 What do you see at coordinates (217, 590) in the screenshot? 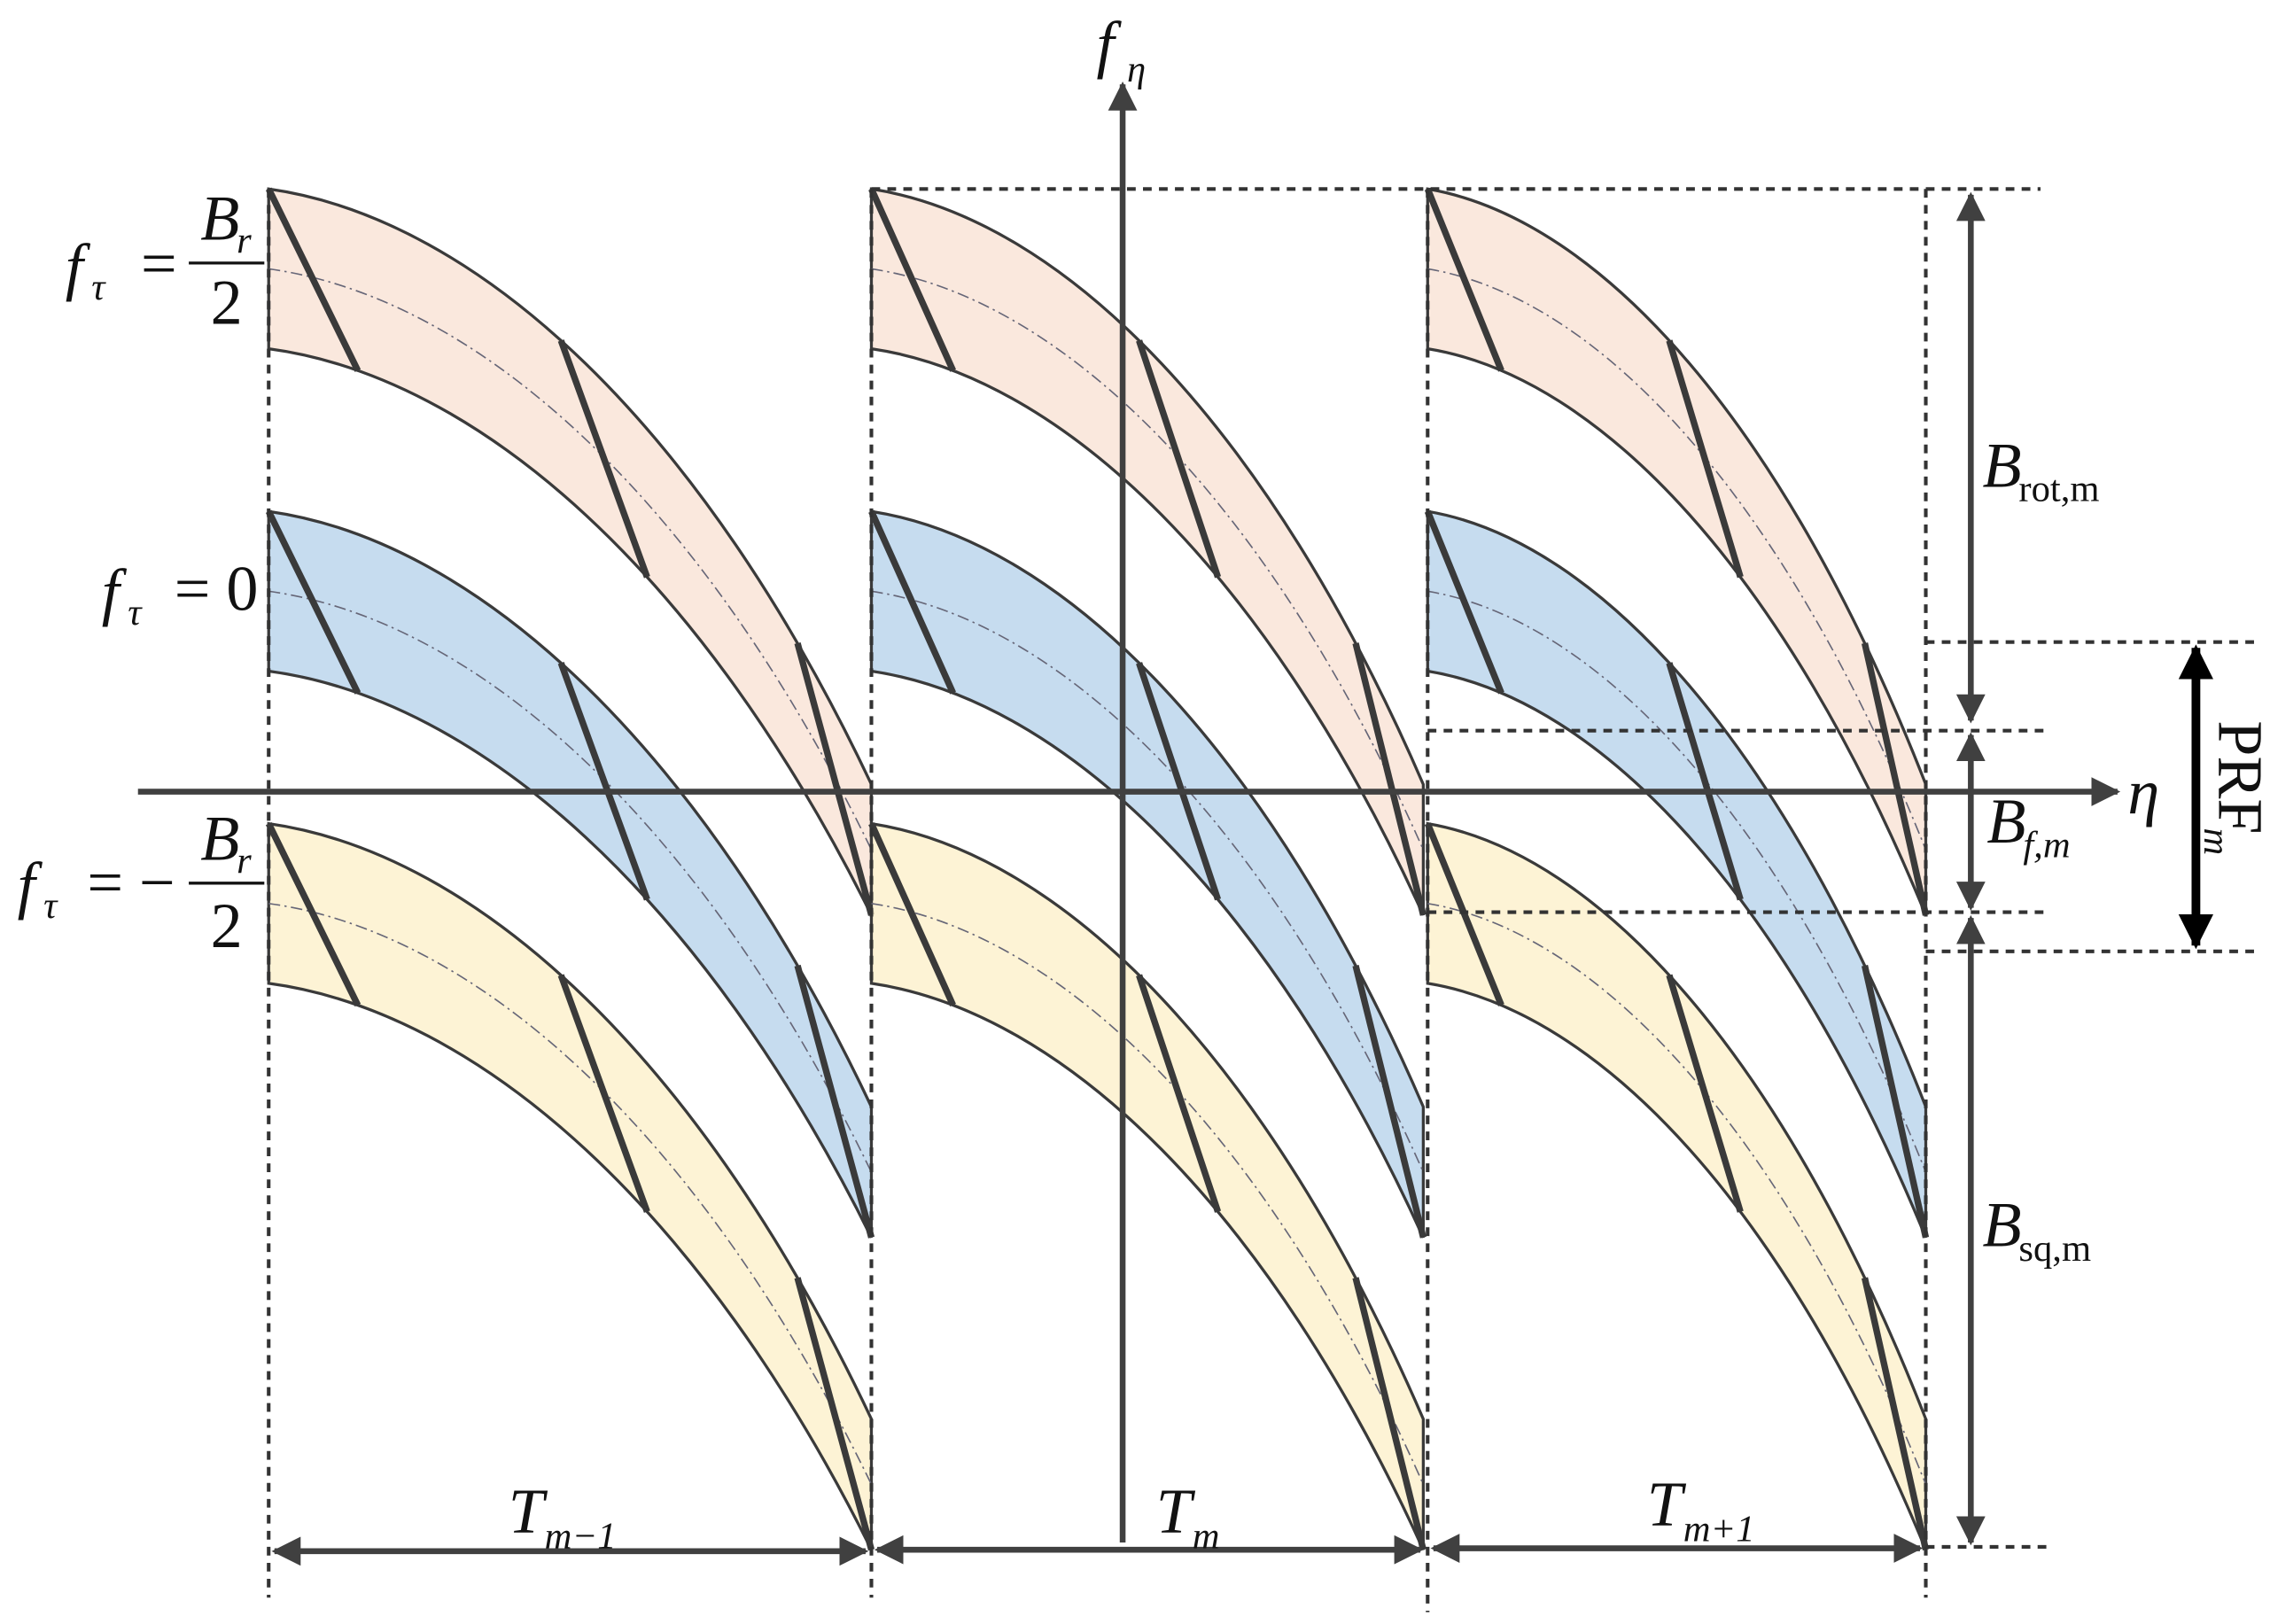
I see `level-relation: = 0` at bounding box center [217, 590].